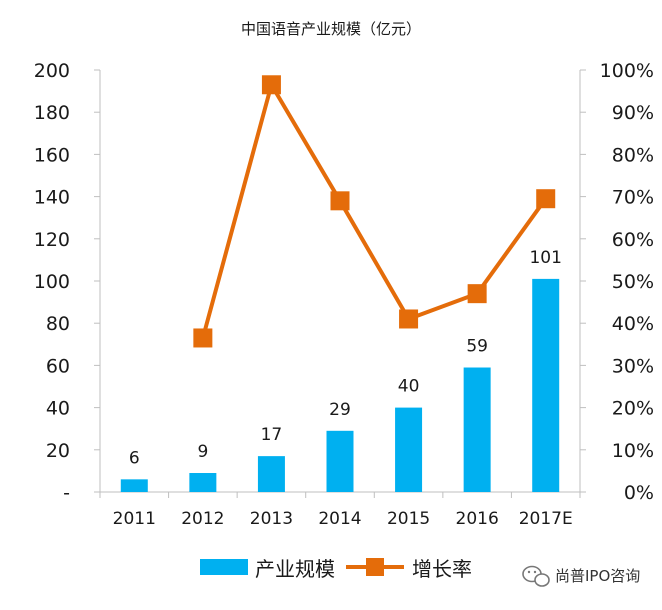  Describe the element at coordinates (633, 282) in the screenshot. I see `right-axis-tick-label: 50%` at that location.